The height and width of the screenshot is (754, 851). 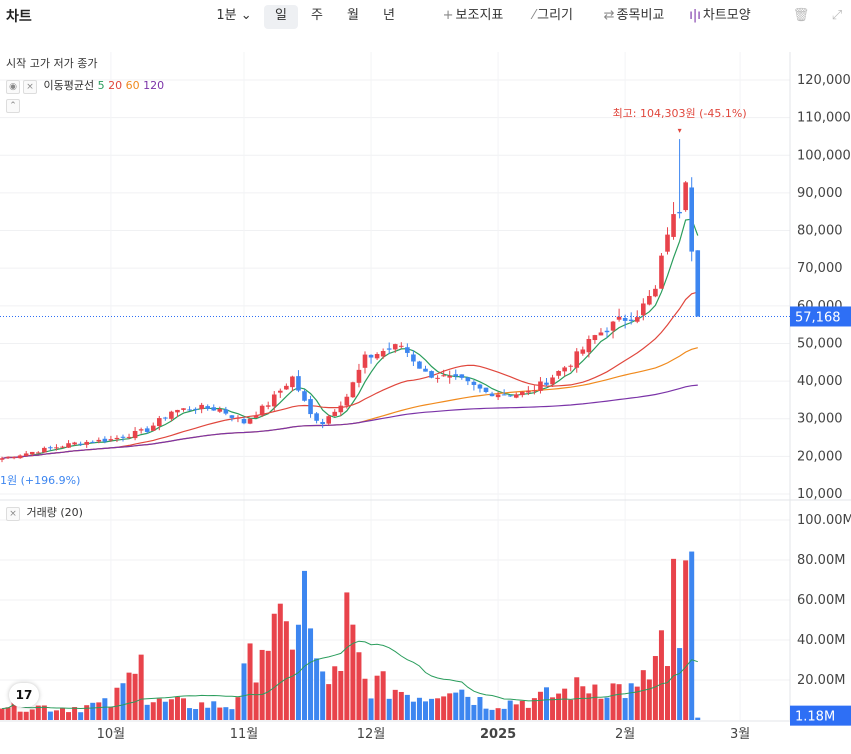 I want to click on draw-button: ⁄ 그리기, so click(x=553, y=17).